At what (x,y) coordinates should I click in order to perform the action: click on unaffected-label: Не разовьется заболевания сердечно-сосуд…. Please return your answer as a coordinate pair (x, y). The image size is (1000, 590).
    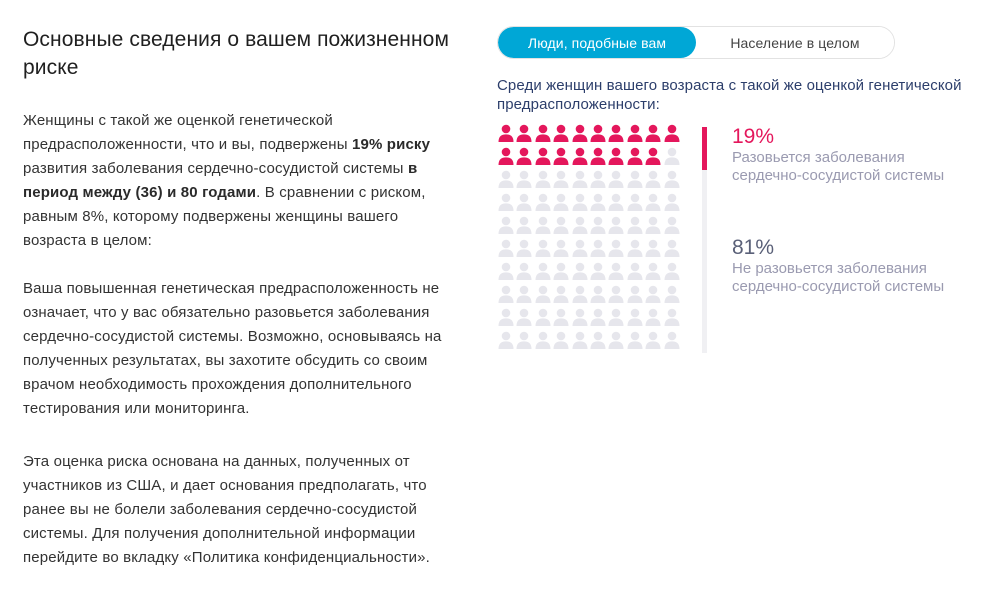
    Looking at the image, I should click on (838, 277).